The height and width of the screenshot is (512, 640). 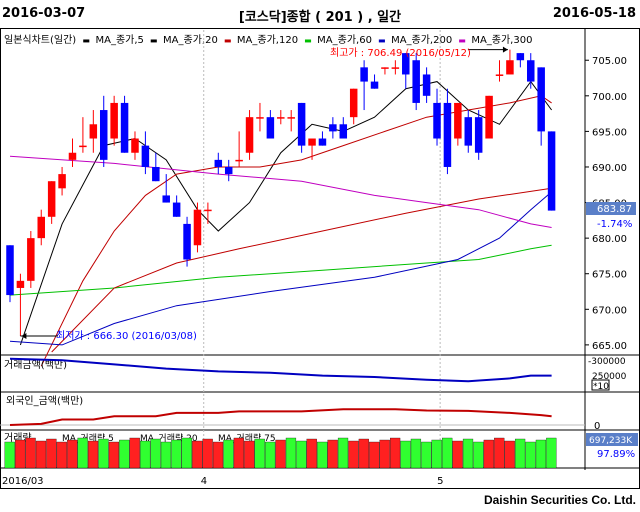 I want to click on last-change-text: -1.74%, so click(x=614, y=224).